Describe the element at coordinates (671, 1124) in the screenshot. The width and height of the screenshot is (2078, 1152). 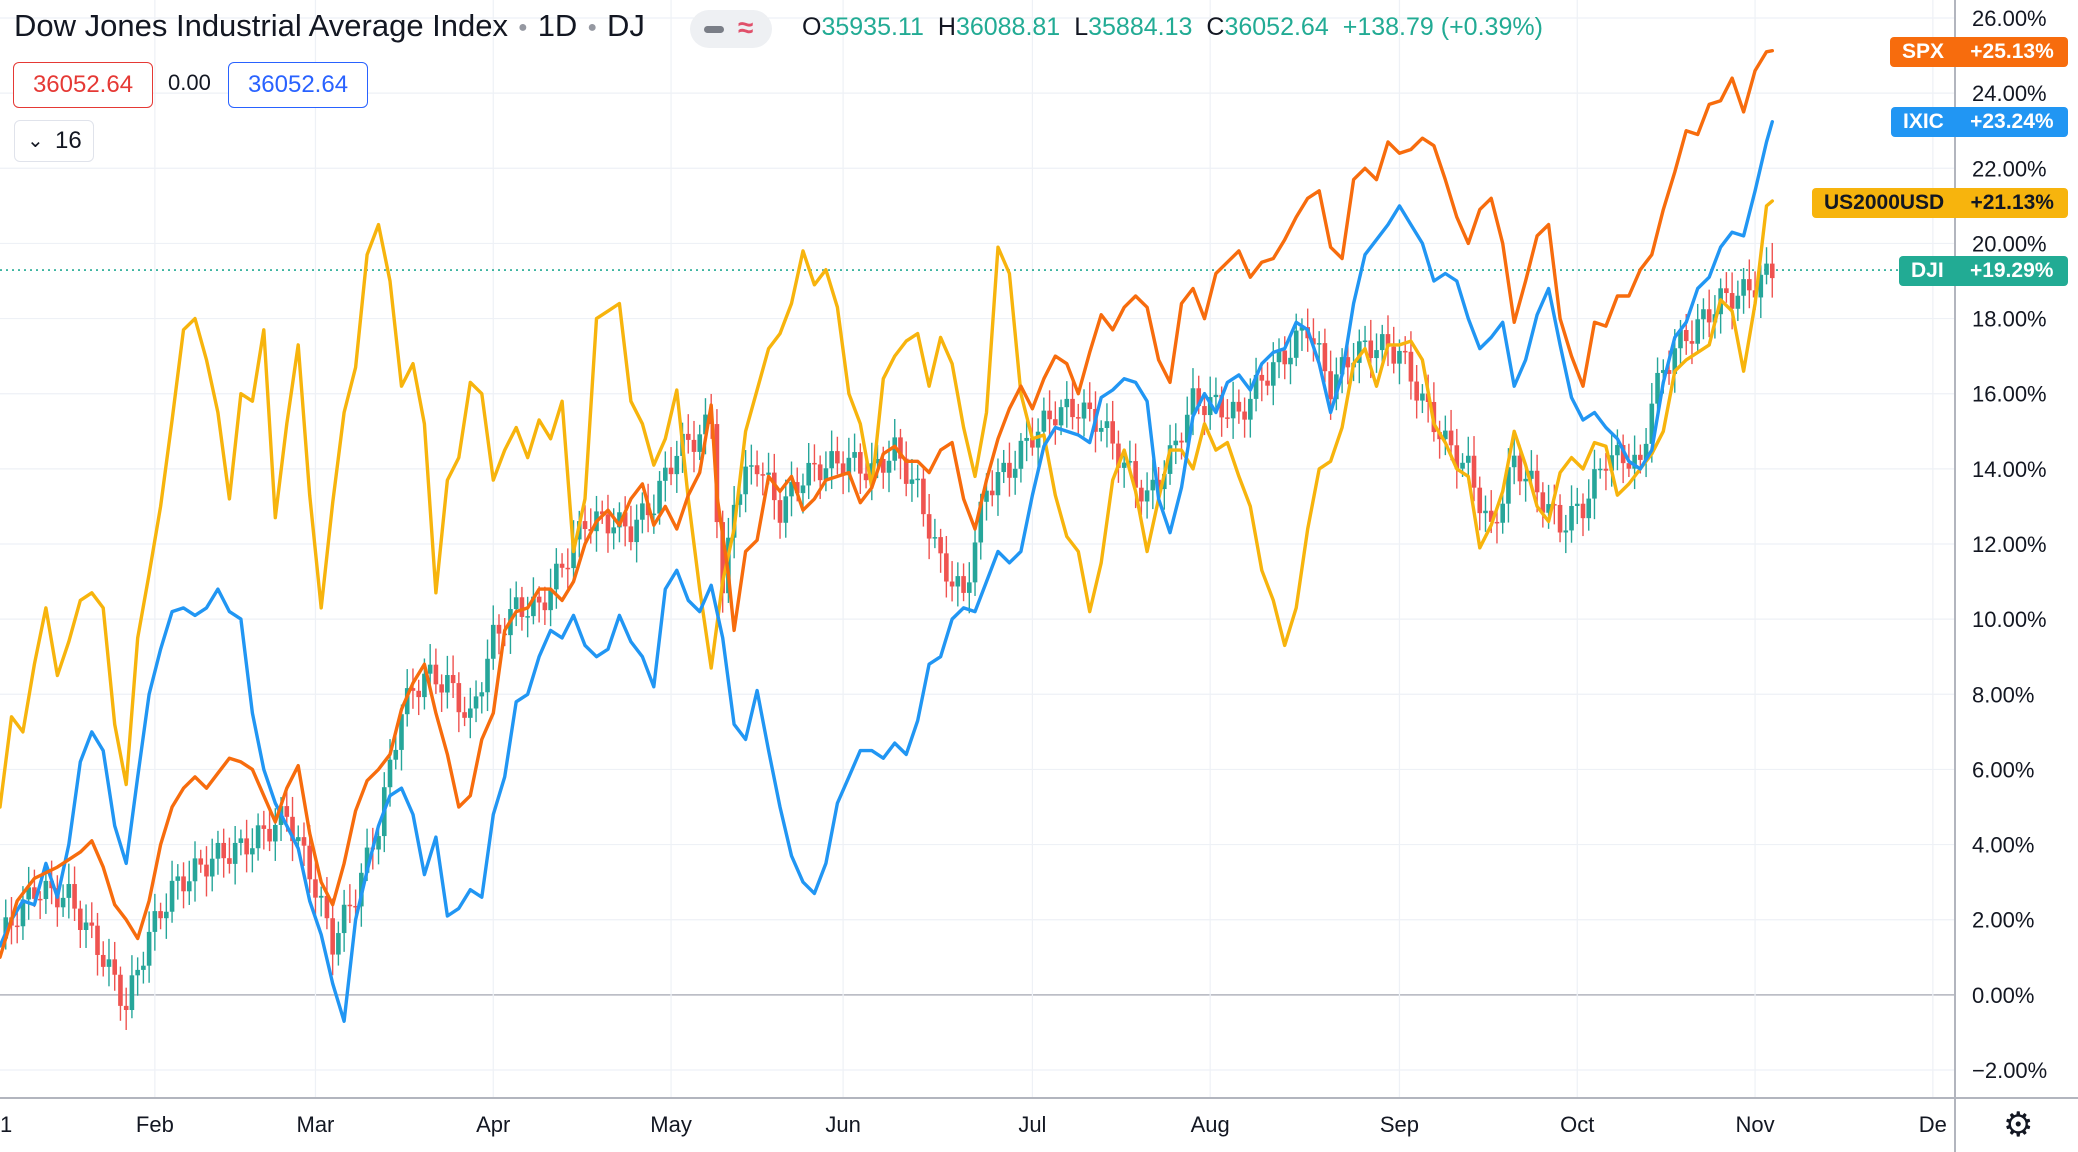
I see `x-tick-label: May` at that location.